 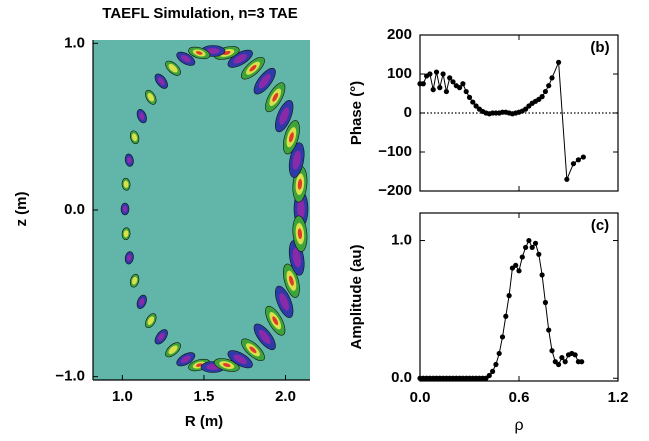 I want to click on x-tick-label: 1.2, so click(x=618, y=397).